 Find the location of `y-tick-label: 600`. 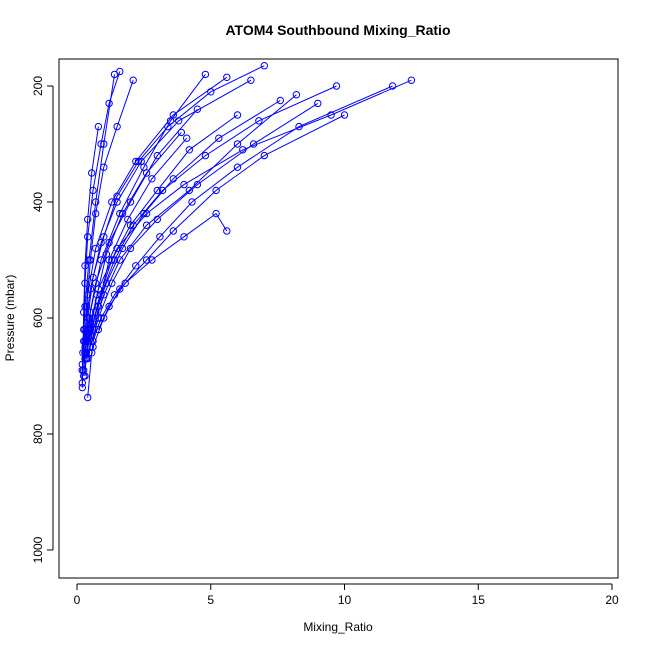

y-tick-label: 600 is located at coordinates (38, 318).